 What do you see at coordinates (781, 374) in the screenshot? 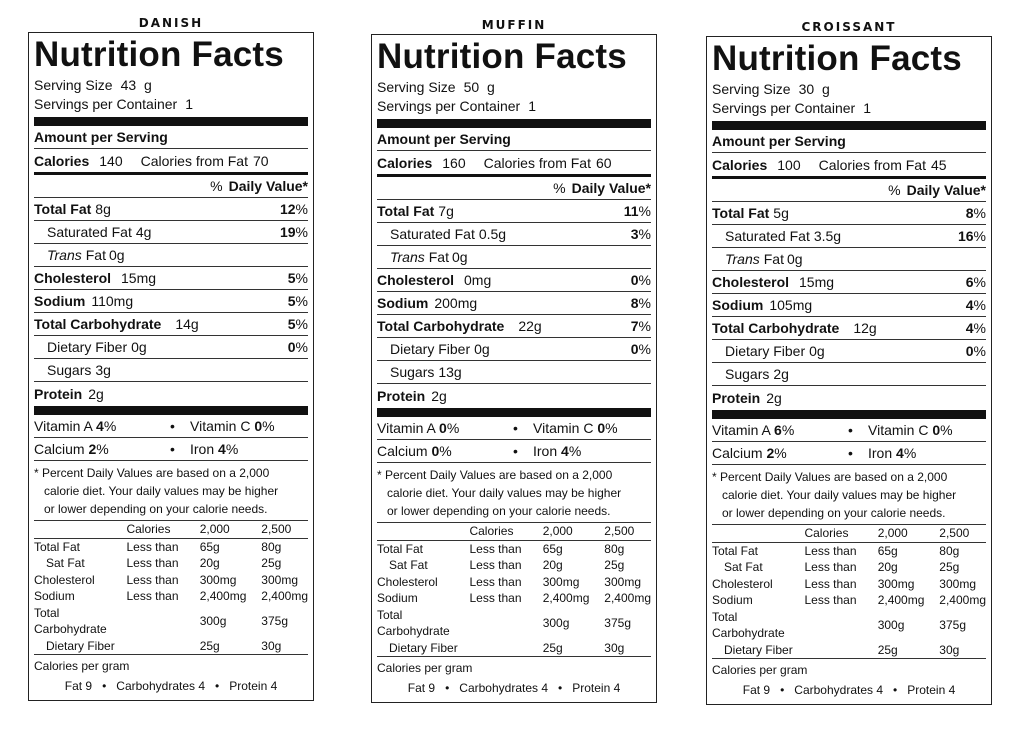
I see `sugars-value: 2g` at bounding box center [781, 374].